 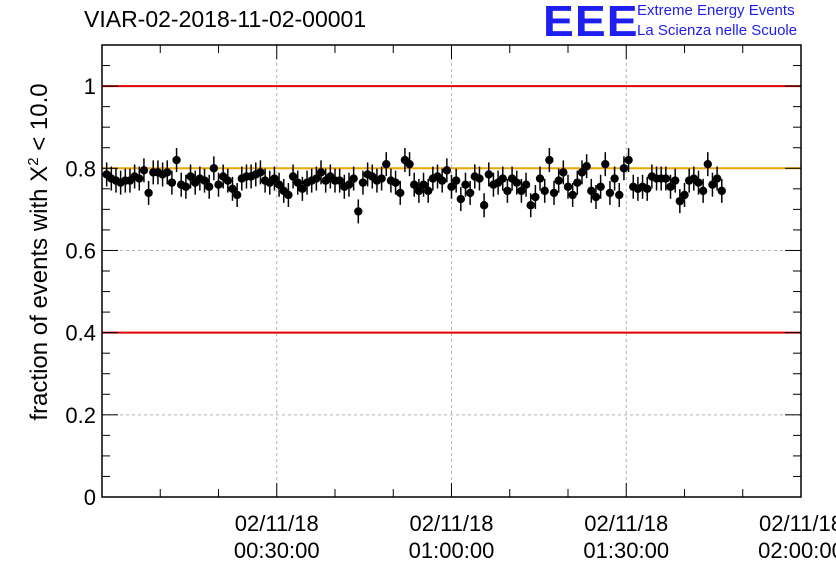 I want to click on x-tick-label-time: 00:30:00, so click(x=277, y=550).